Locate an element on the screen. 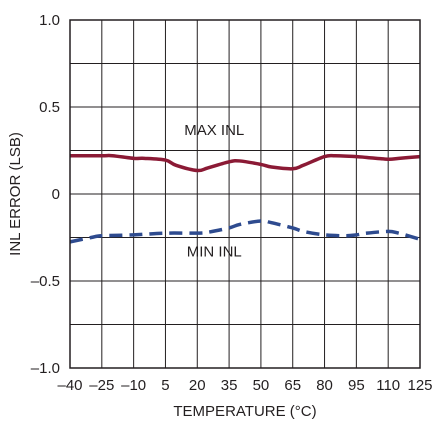  series-annotation: MIN INL is located at coordinates (214, 252).